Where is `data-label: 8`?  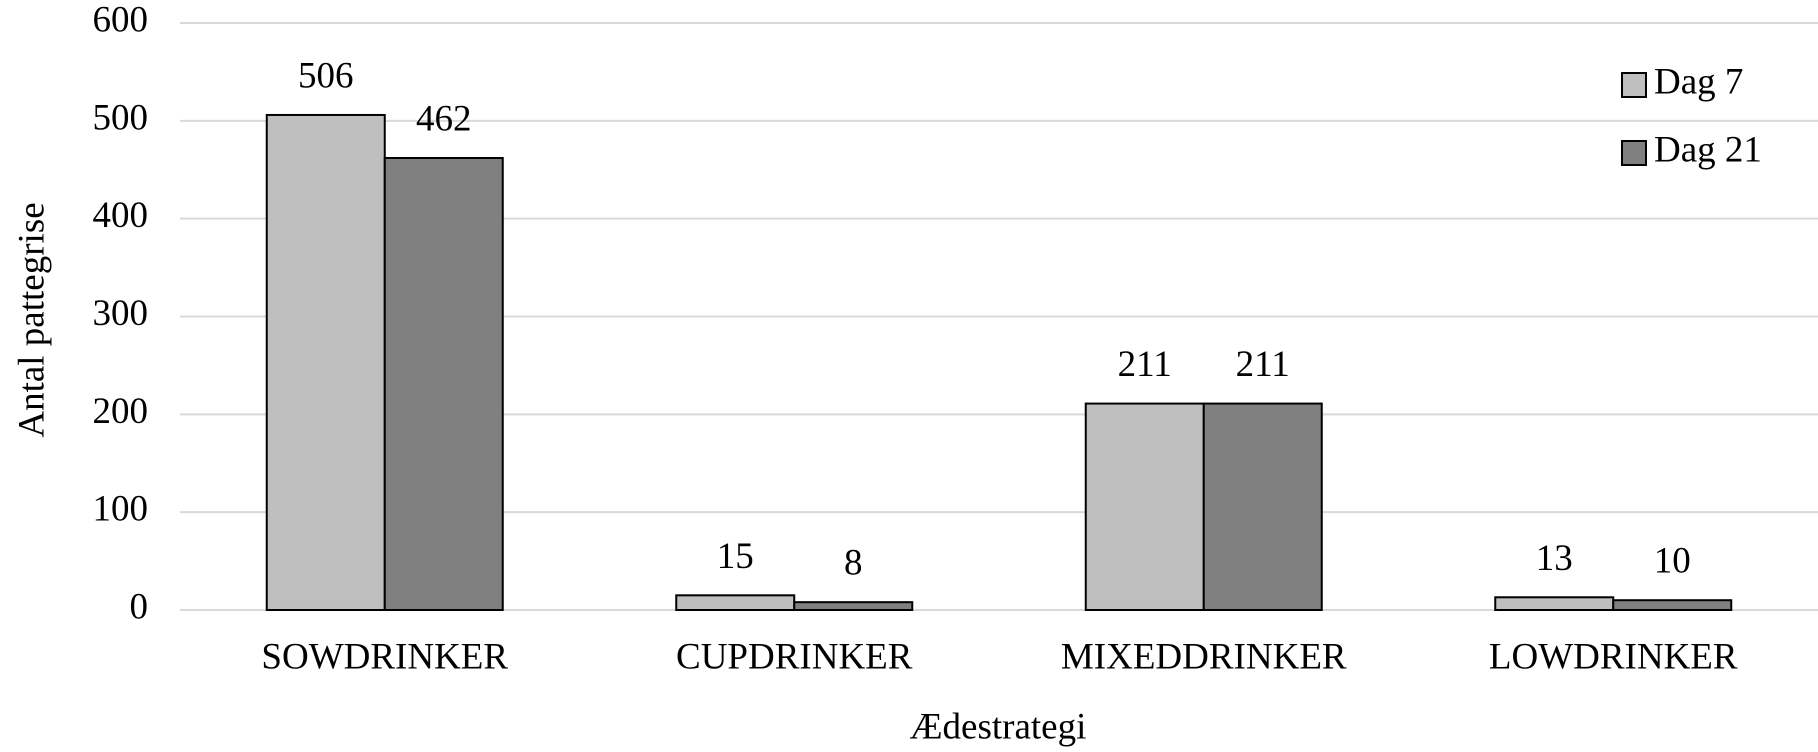
data-label: 8 is located at coordinates (853, 563).